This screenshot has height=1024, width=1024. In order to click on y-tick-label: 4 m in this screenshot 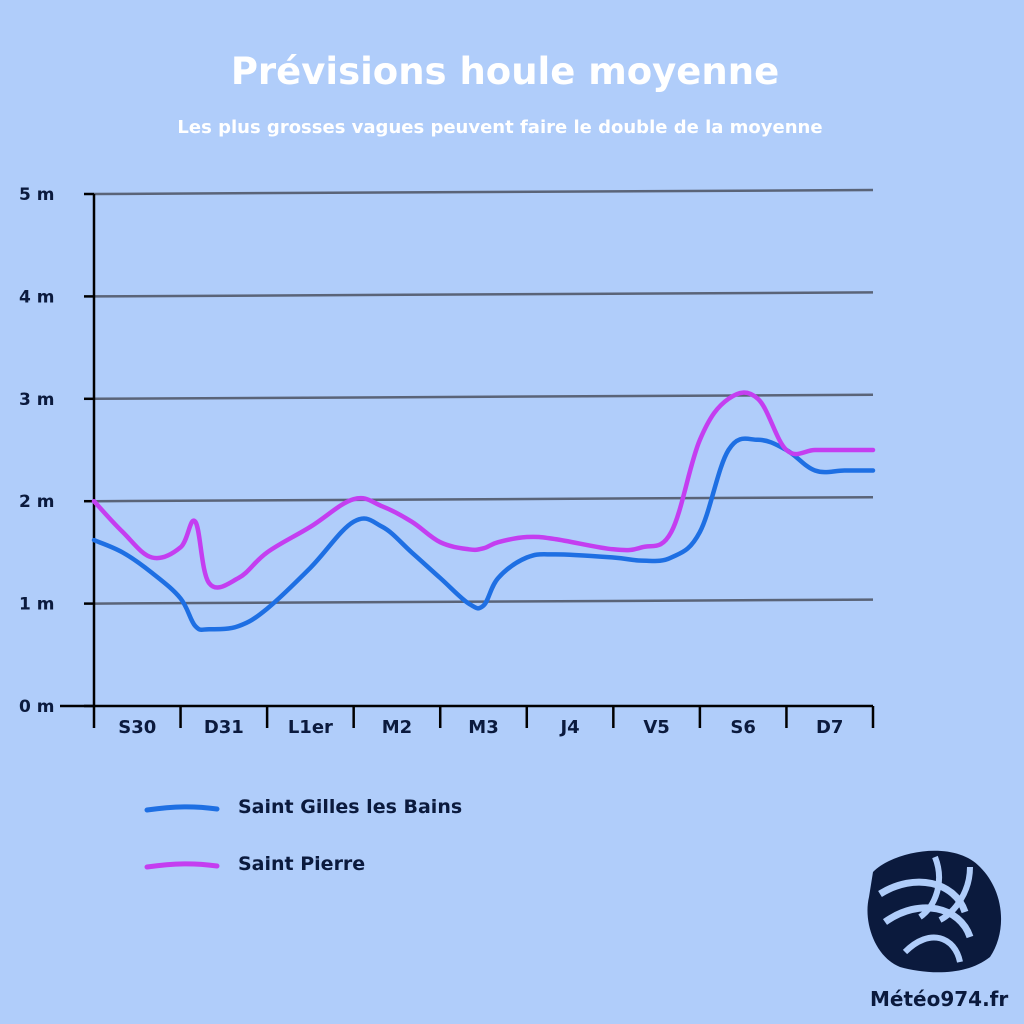, I will do `click(36, 297)`.